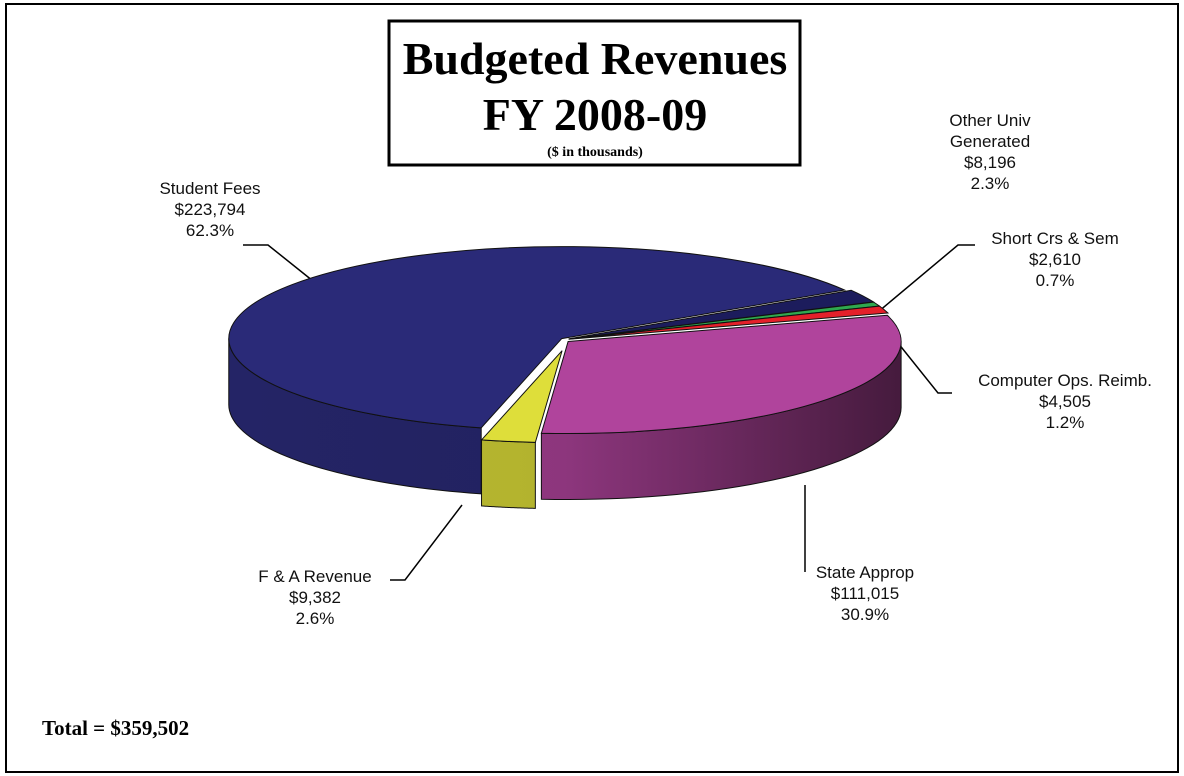 The width and height of the screenshot is (1184, 776). Describe the element at coordinates (865, 572) in the screenshot. I see `category-label: State Approp` at that location.